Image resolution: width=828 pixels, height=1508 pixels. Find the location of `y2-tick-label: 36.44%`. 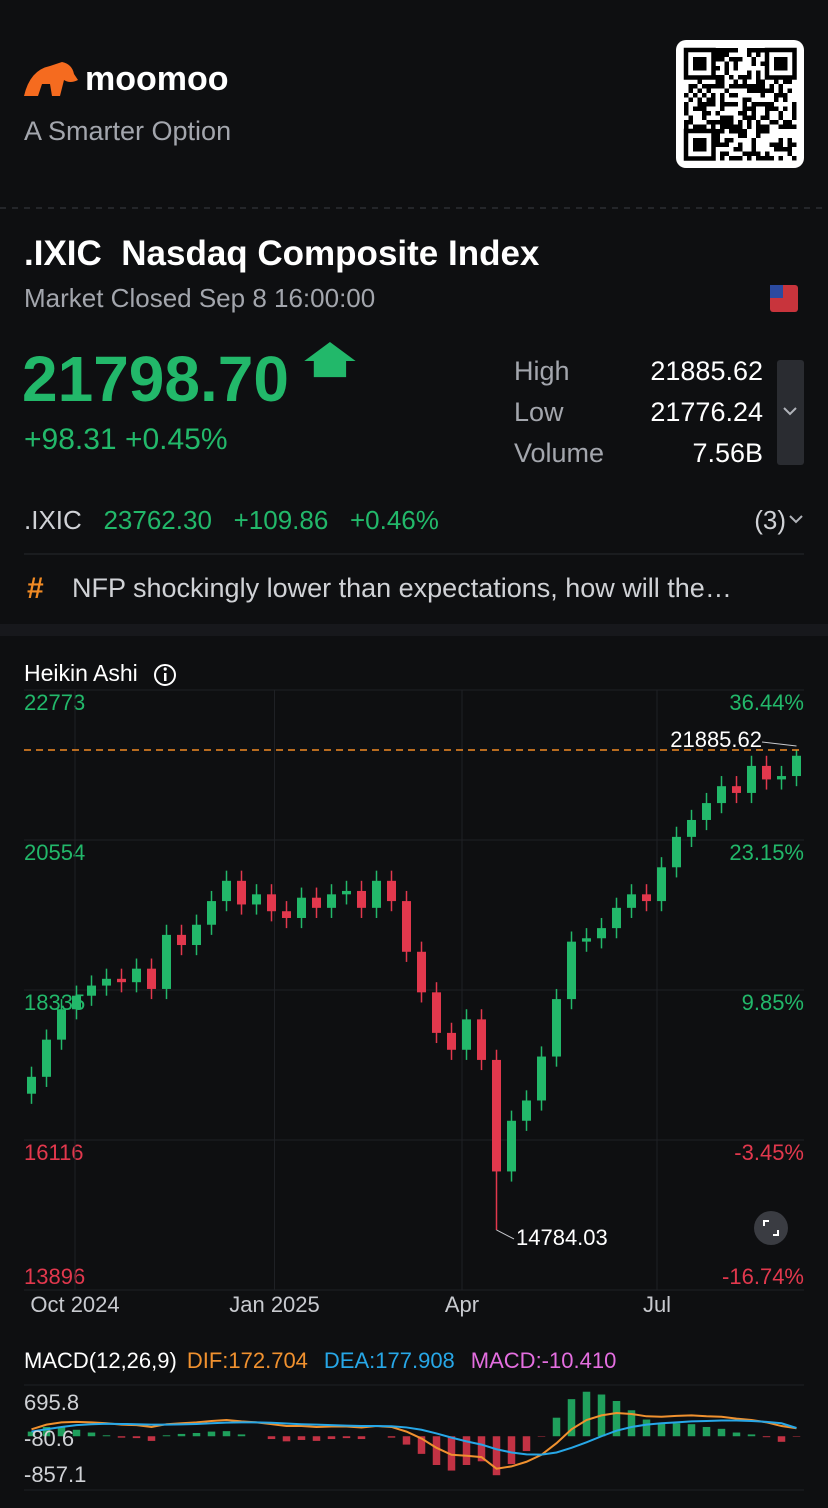

y2-tick-label: 36.44% is located at coordinates (766, 702).